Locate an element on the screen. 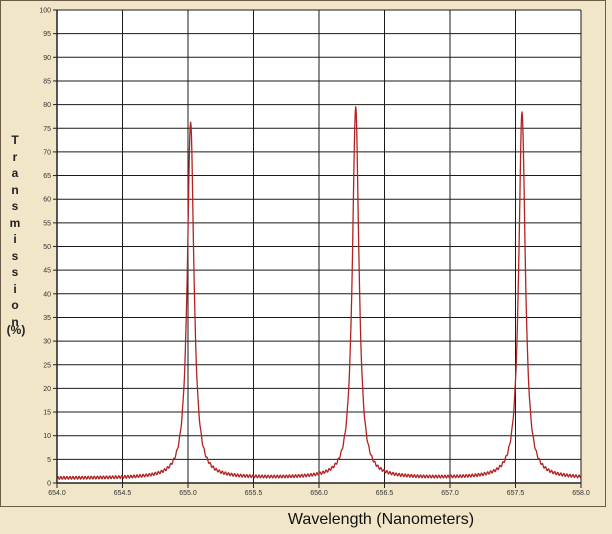 The image size is (612, 534). x-axis-label: Wavelength (Nanometers) is located at coordinates (381, 519).